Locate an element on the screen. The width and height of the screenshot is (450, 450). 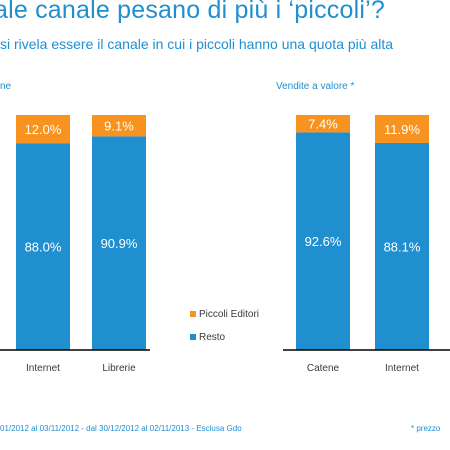
left-bar-internet-piccoli-editori is located at coordinates (43, 129).